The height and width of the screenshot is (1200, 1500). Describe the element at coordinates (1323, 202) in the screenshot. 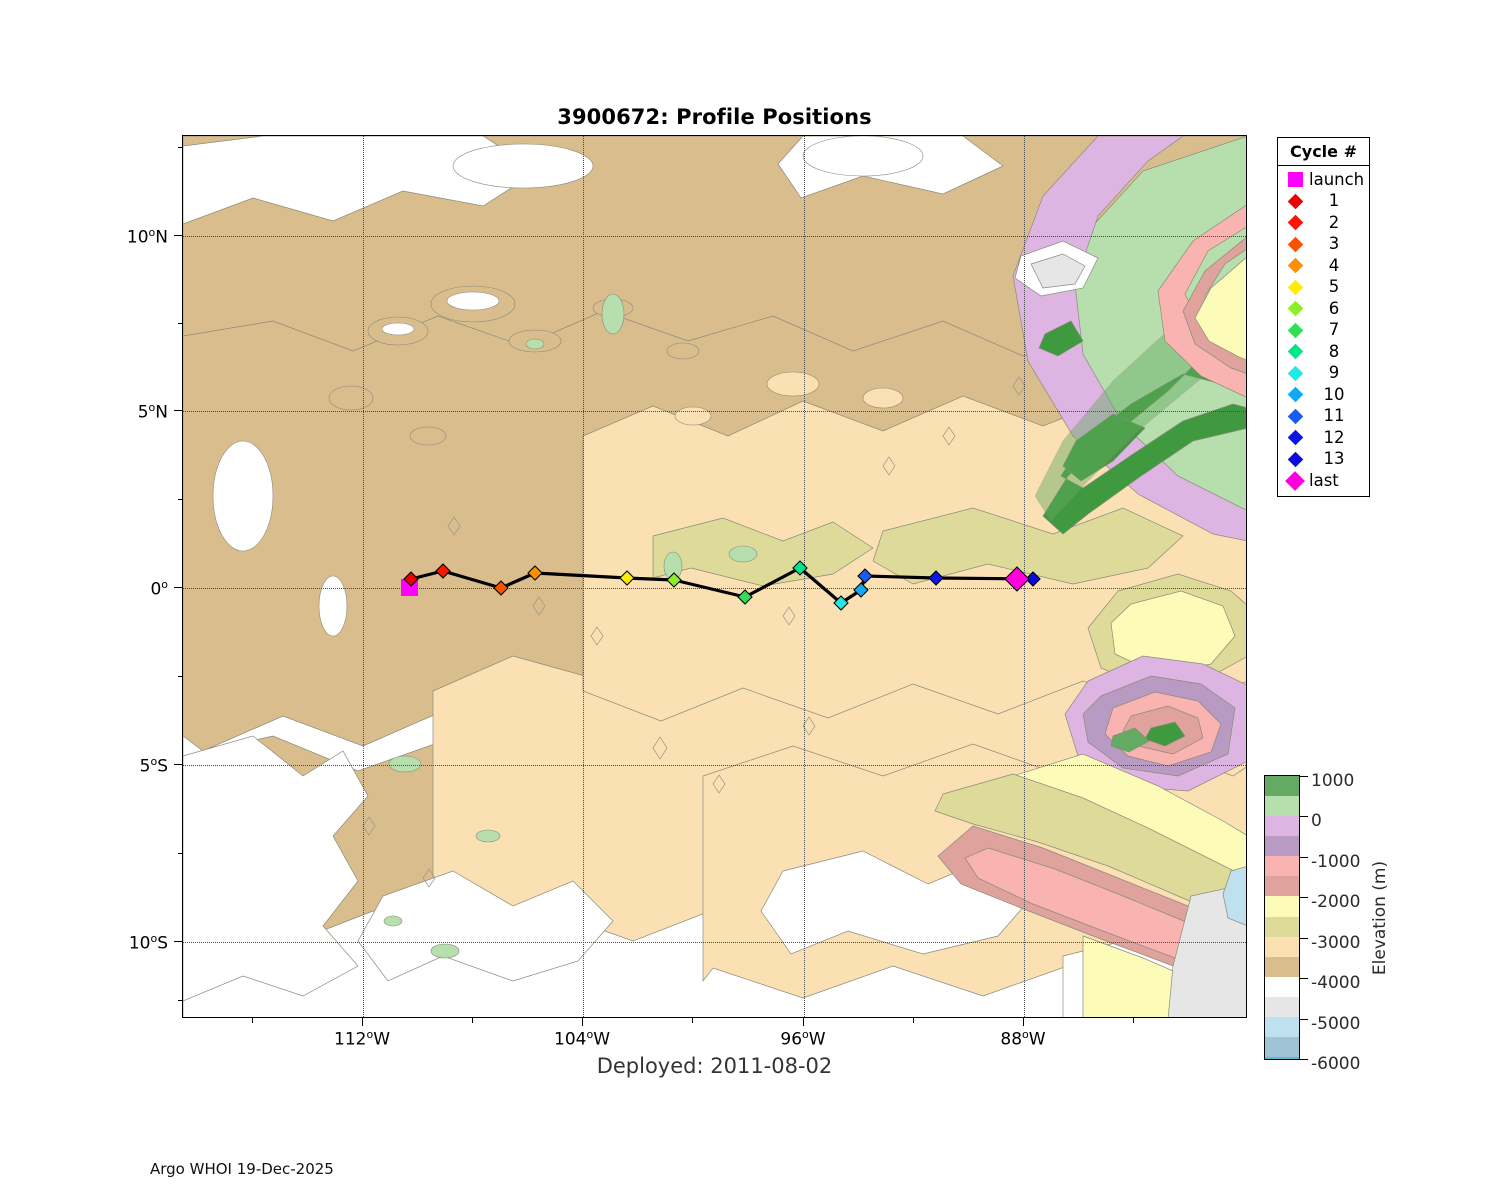

I see `legend-item-1: 1` at that location.